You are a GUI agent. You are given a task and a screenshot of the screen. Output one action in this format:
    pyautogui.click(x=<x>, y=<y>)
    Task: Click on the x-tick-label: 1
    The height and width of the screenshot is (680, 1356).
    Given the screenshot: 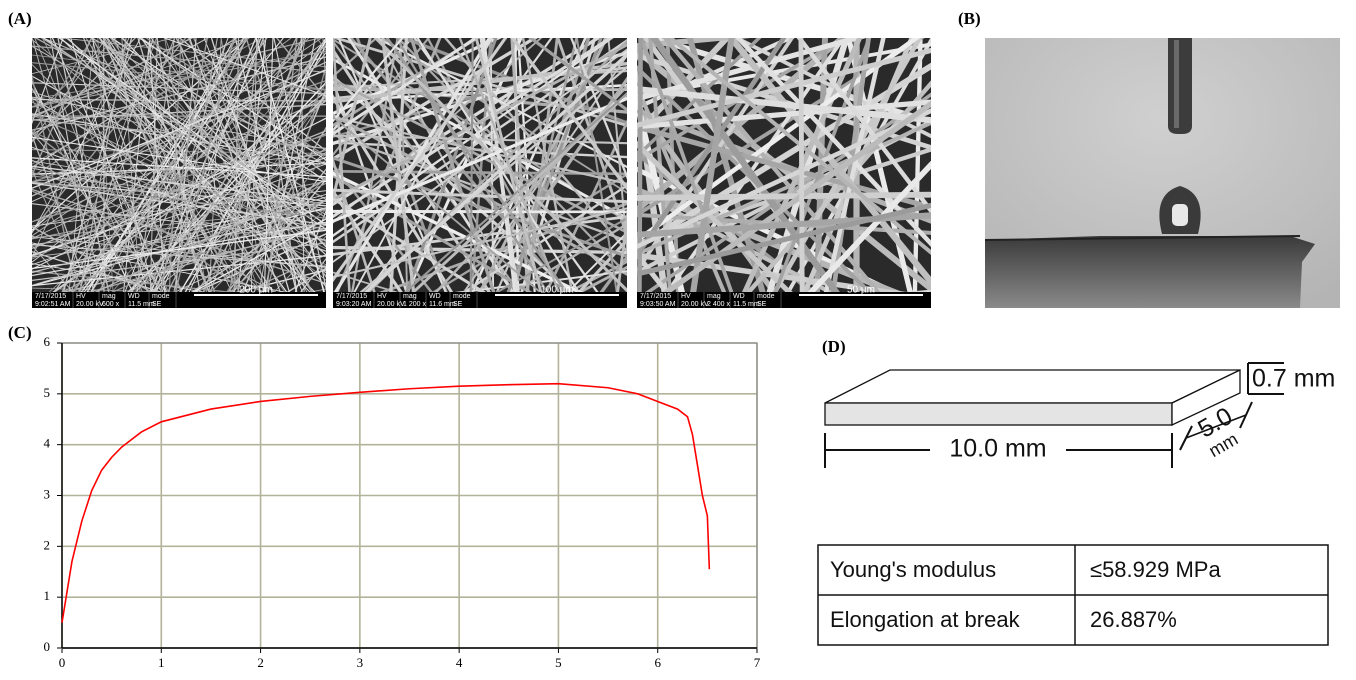 What is the action you would take?
    pyautogui.click(x=161, y=662)
    